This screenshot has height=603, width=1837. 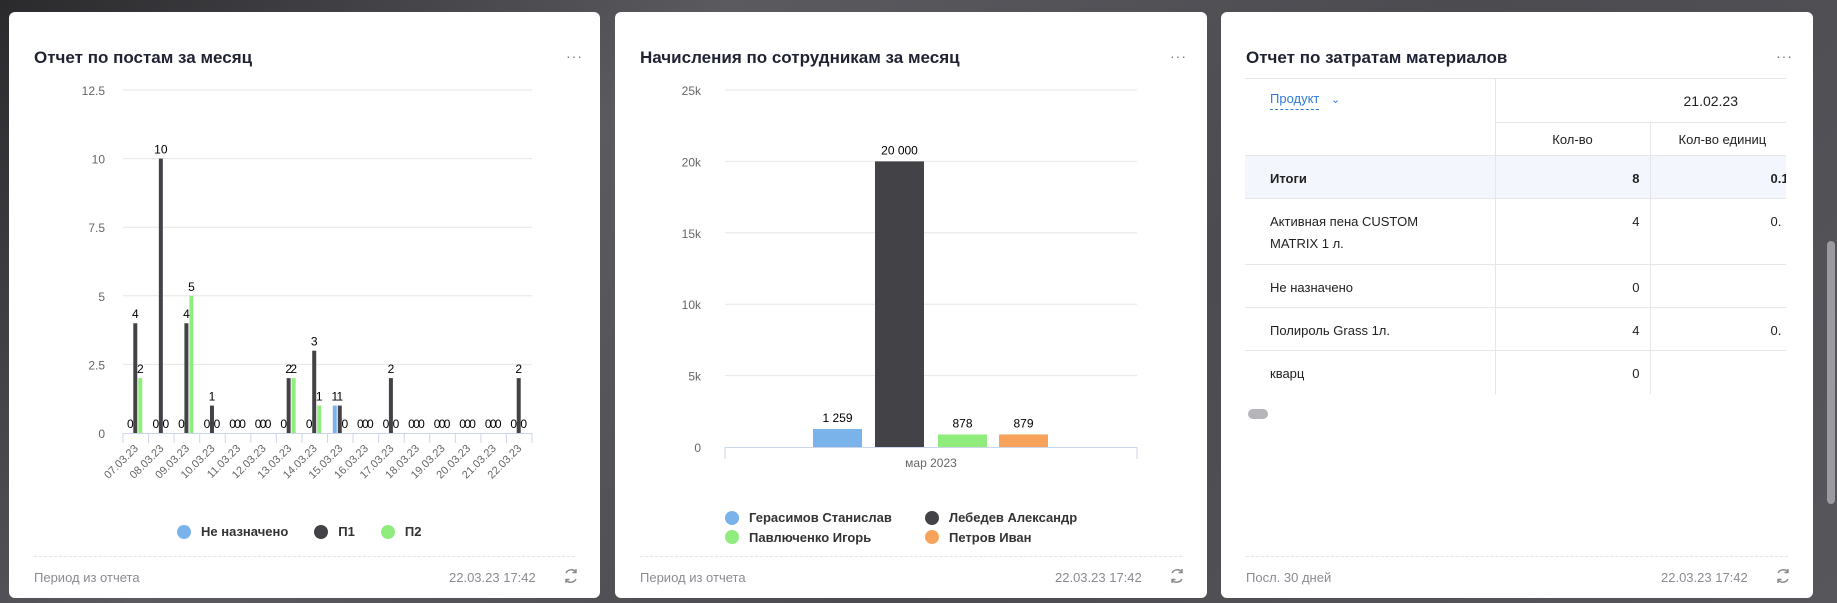 What do you see at coordinates (1717, 372) in the screenshot?
I see `units-cell` at bounding box center [1717, 372].